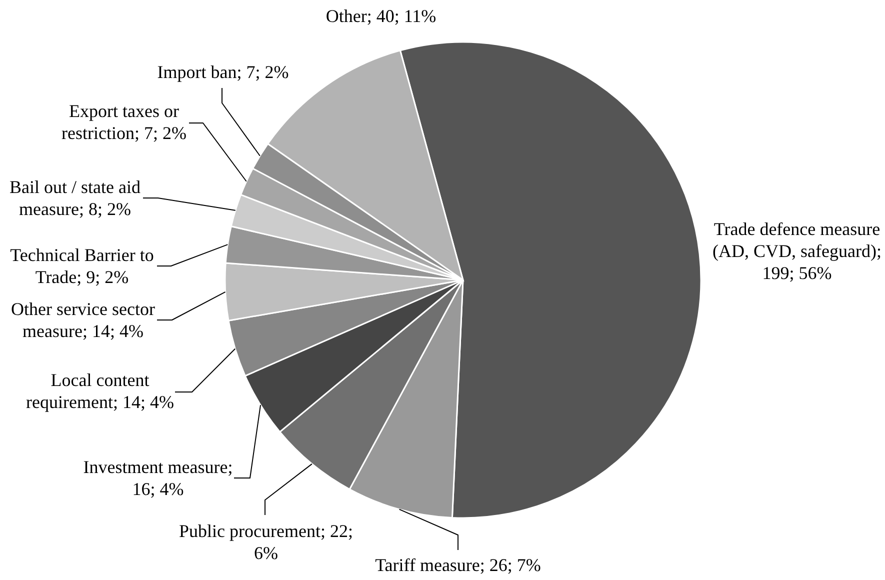  Describe the element at coordinates (100, 391) in the screenshot. I see `slice-label: Local content requirement; 14; 4%` at that location.